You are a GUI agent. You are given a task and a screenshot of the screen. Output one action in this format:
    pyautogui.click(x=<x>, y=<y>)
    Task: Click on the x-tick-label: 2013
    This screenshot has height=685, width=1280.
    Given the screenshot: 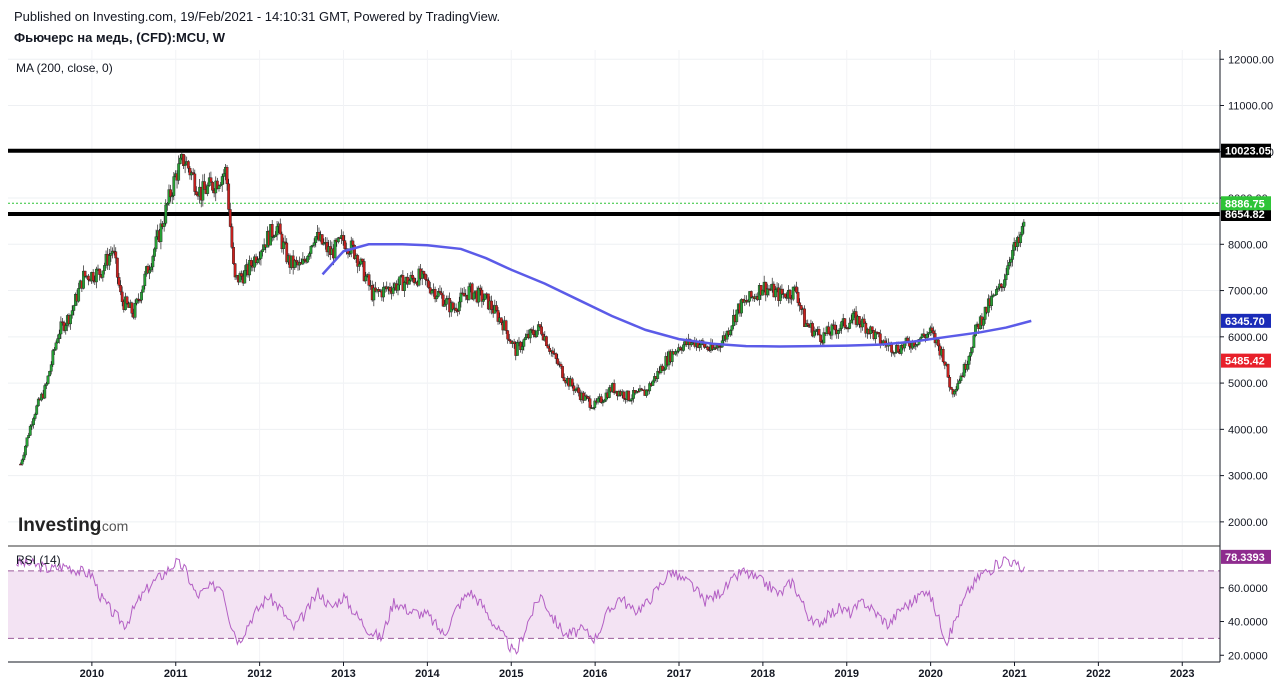 What is the action you would take?
    pyautogui.click(x=343, y=674)
    